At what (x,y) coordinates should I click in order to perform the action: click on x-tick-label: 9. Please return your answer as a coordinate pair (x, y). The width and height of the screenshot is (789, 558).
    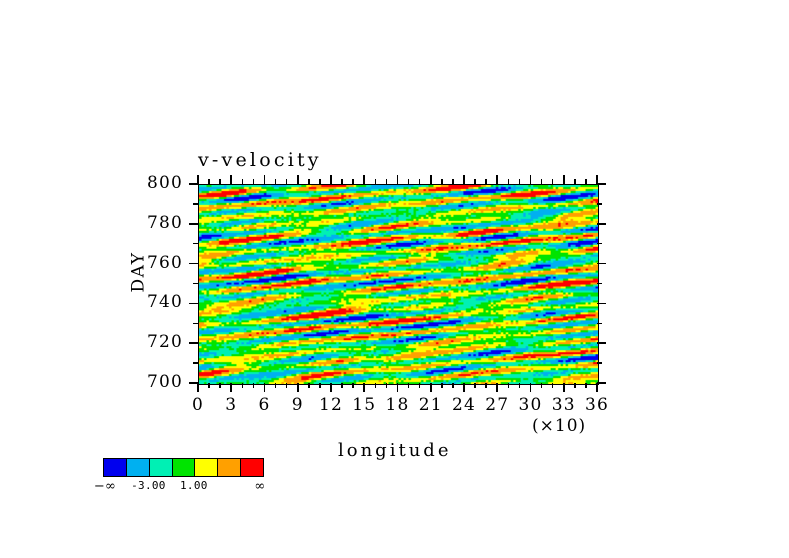
    Looking at the image, I should click on (297, 405).